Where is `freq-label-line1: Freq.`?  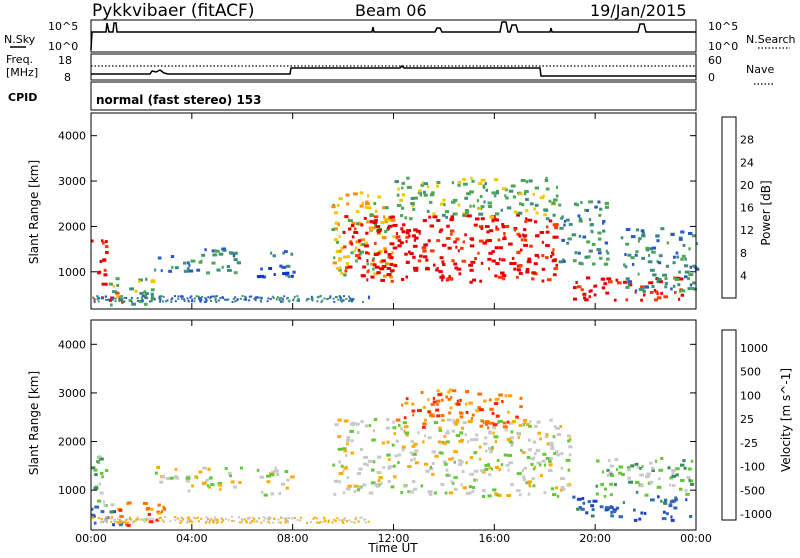 freq-label-line1: Freq. is located at coordinates (19, 59).